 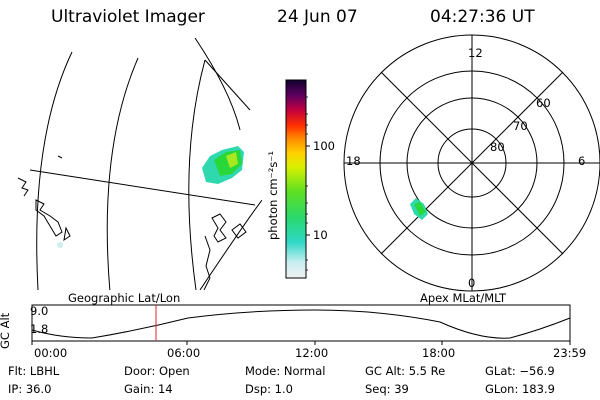 I want to click on altitude-ytick-9: 9.0, so click(x=39, y=311).